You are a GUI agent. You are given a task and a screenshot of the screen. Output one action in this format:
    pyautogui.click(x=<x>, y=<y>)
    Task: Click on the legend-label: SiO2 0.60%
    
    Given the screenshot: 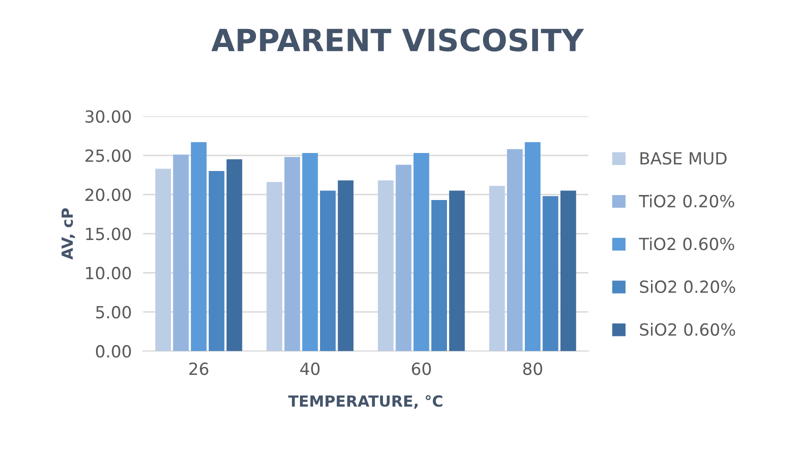 What is the action you would take?
    pyautogui.click(x=688, y=329)
    